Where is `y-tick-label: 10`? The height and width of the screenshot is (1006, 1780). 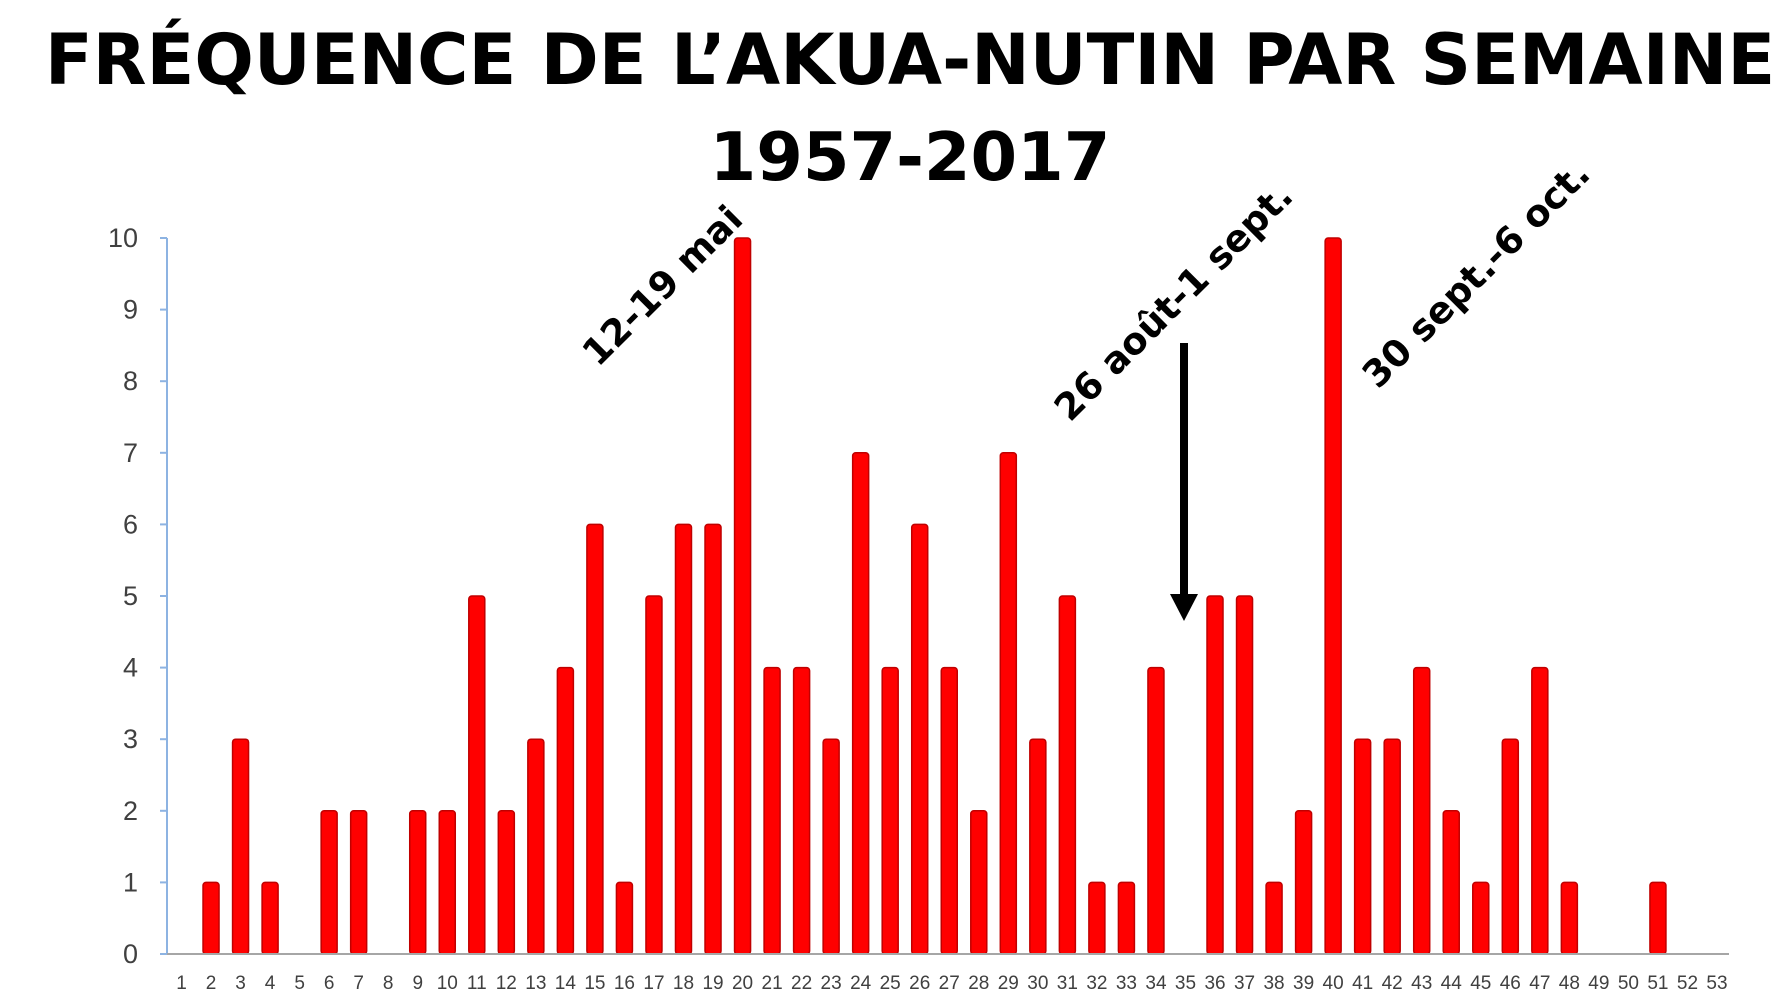
y-tick-label: 10 is located at coordinates (123, 238).